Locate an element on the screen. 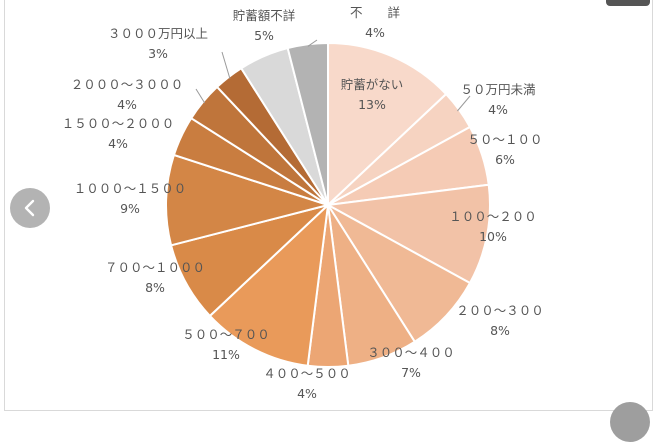 This screenshot has height=442, width=659. next-slide-button is located at coordinates (630, 422).